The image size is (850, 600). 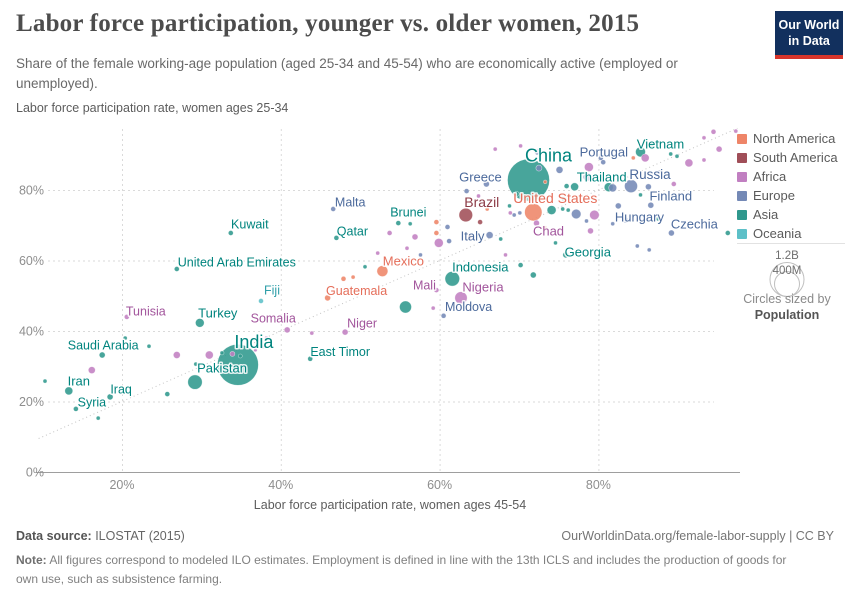 What do you see at coordinates (651, 205) in the screenshot?
I see `data-point-finland` at bounding box center [651, 205].